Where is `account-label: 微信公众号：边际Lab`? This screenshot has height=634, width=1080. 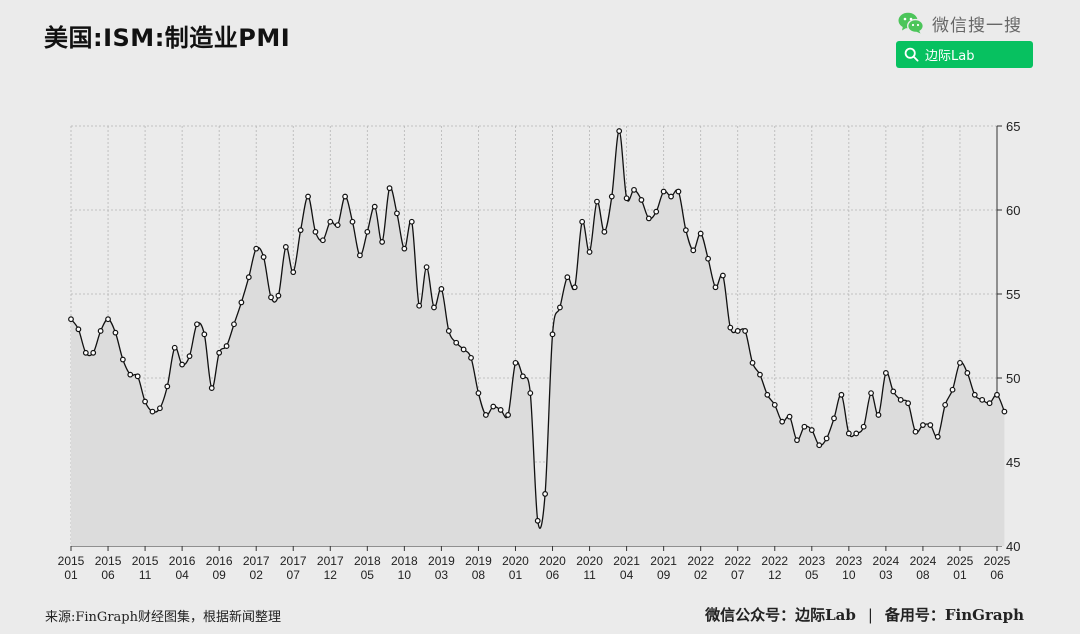 account-label: 微信公众号：边际Lab is located at coordinates (780, 615).